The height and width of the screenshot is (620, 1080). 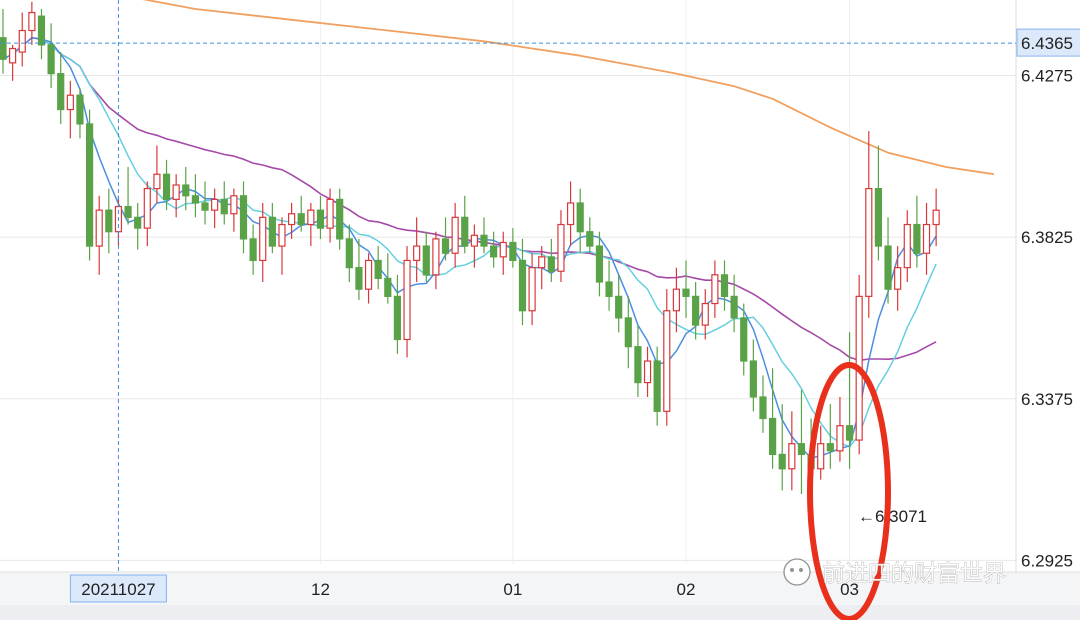 What do you see at coordinates (320, 589) in the screenshot?
I see `x-tick-label: 12` at bounding box center [320, 589].